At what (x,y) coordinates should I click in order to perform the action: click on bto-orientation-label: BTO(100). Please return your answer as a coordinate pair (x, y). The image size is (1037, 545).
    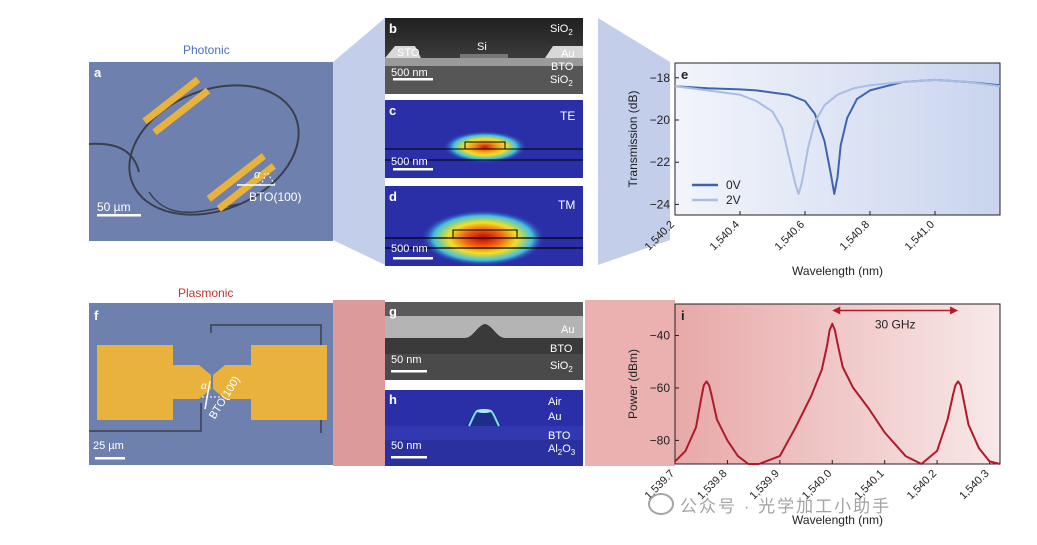
    Looking at the image, I should click on (275, 197).